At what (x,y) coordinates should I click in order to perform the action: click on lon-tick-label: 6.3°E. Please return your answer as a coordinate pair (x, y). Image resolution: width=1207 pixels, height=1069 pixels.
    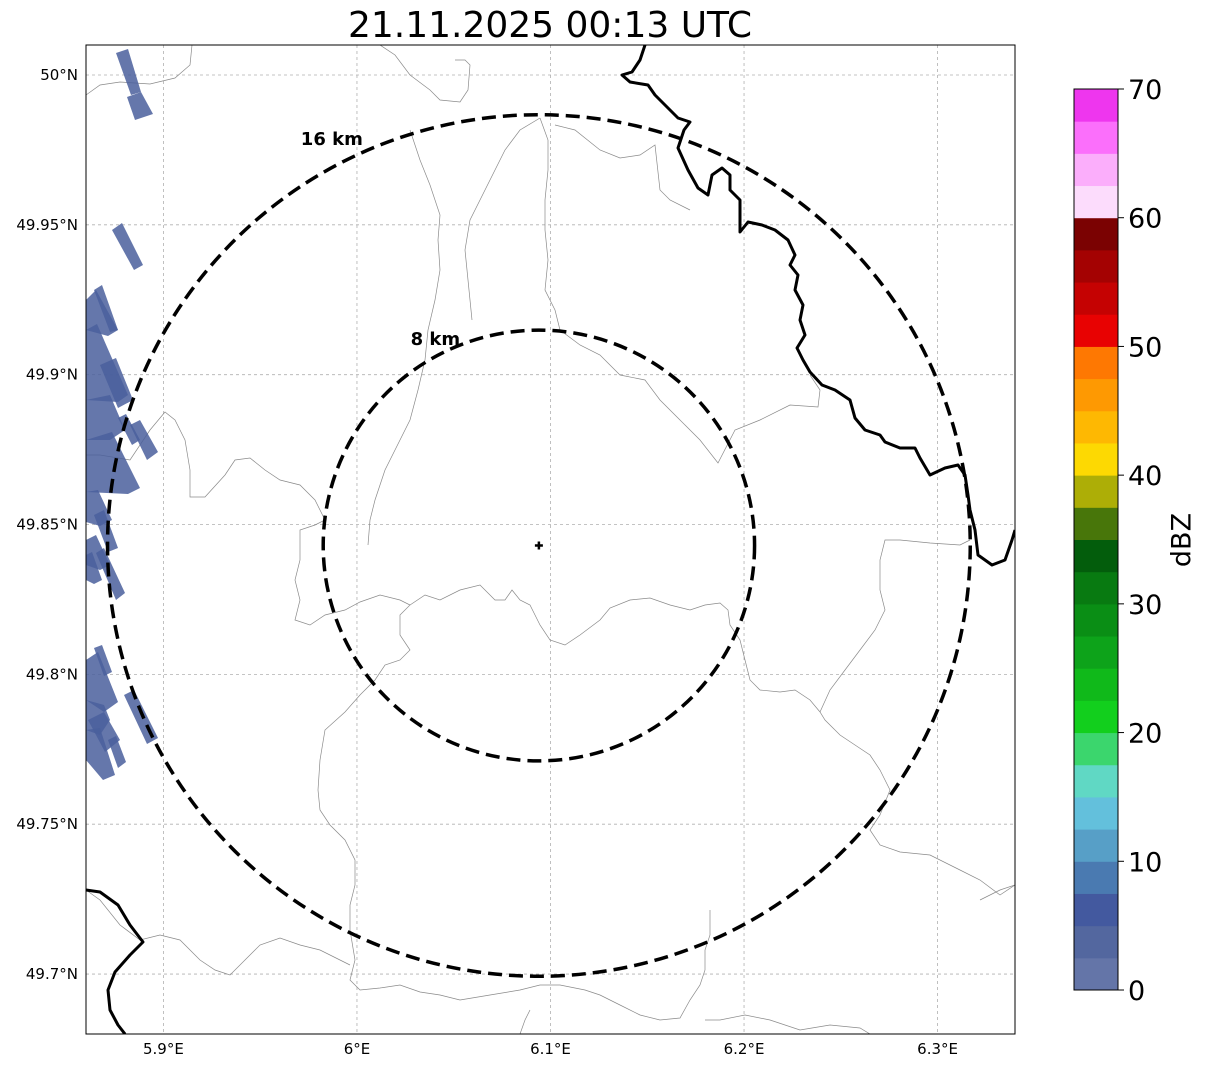
    Looking at the image, I should click on (937, 1049).